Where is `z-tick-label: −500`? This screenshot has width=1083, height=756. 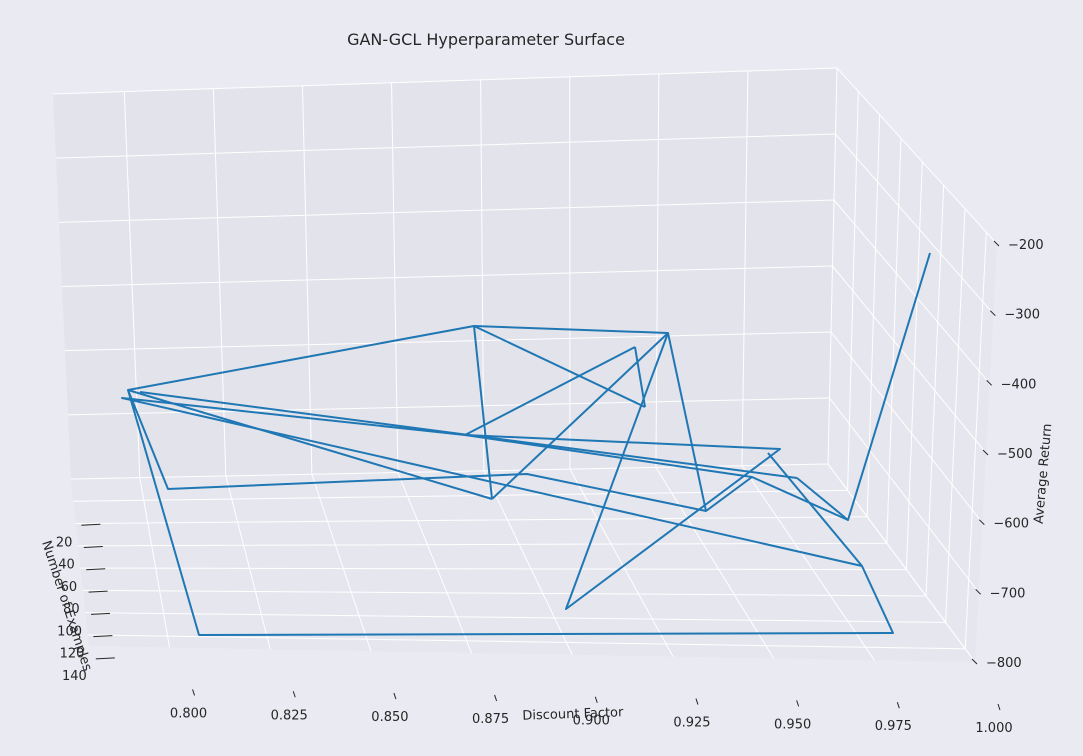
z-tick-label: −500 is located at coordinates (1015, 454).